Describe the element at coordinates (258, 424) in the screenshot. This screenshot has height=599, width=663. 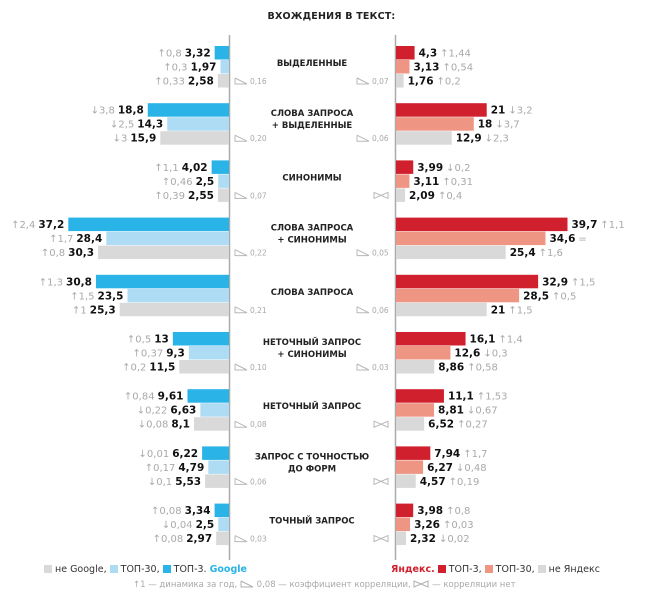
I see `correlation-value-google: 0,08` at that location.